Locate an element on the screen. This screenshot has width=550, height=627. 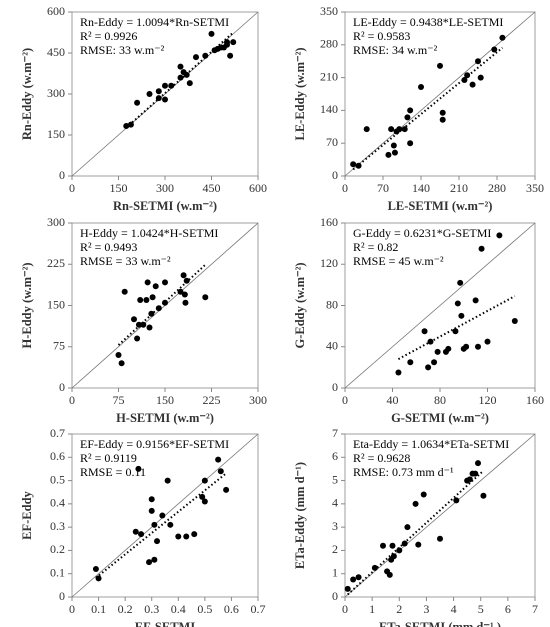
y-tick-label: 5 is located at coordinates (335, 479).